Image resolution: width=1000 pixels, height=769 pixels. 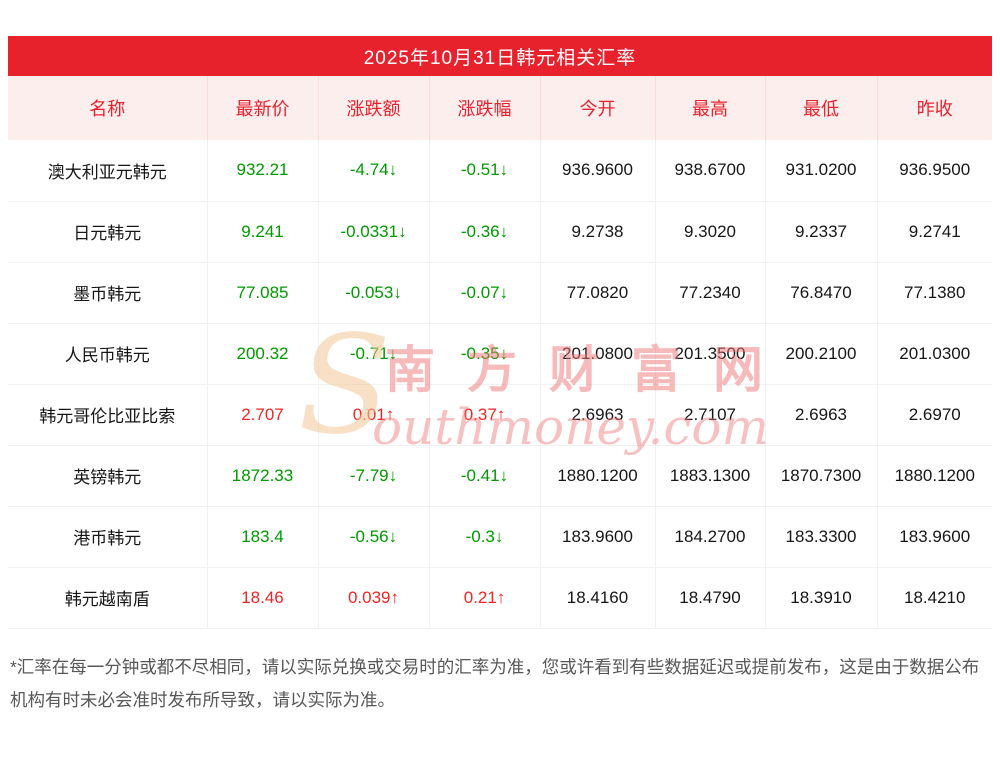 I want to click on cell-open: 201.0800, so click(x=598, y=354).